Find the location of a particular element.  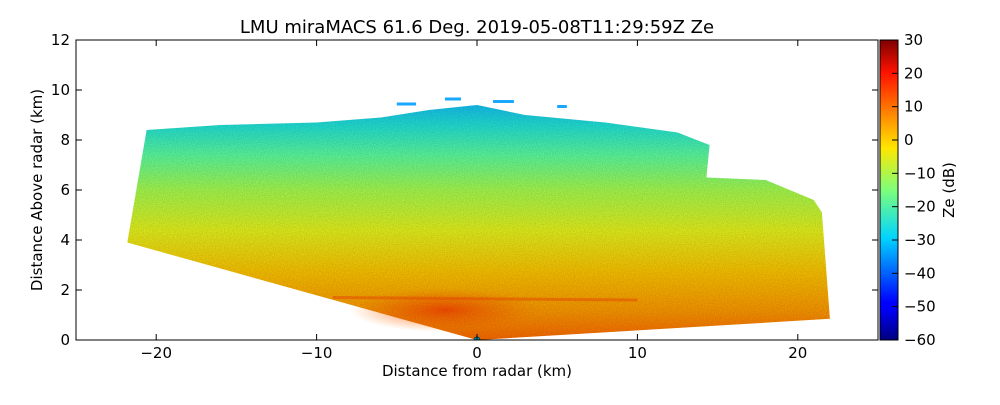

x-tick-label: 10 is located at coordinates (637, 353).